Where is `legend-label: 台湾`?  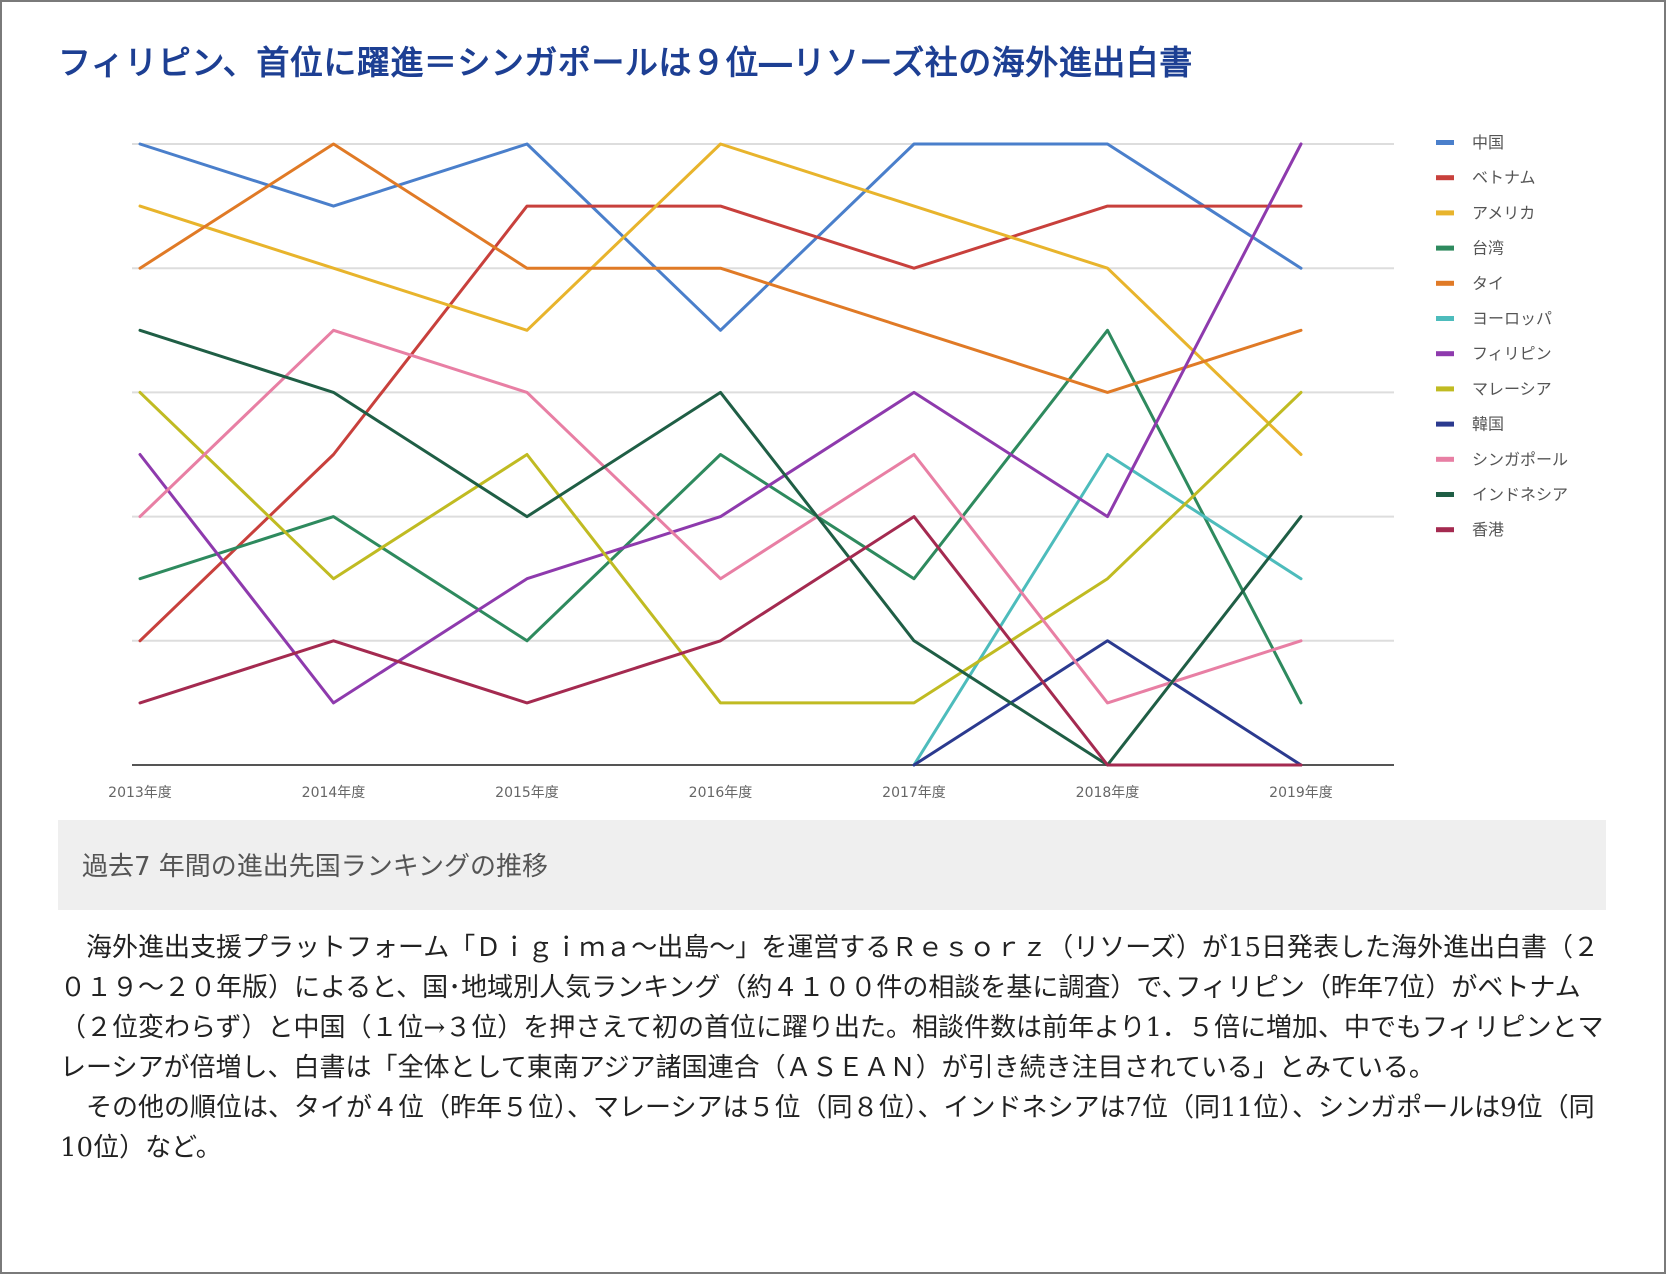 legend-label: 台湾 is located at coordinates (1488, 248).